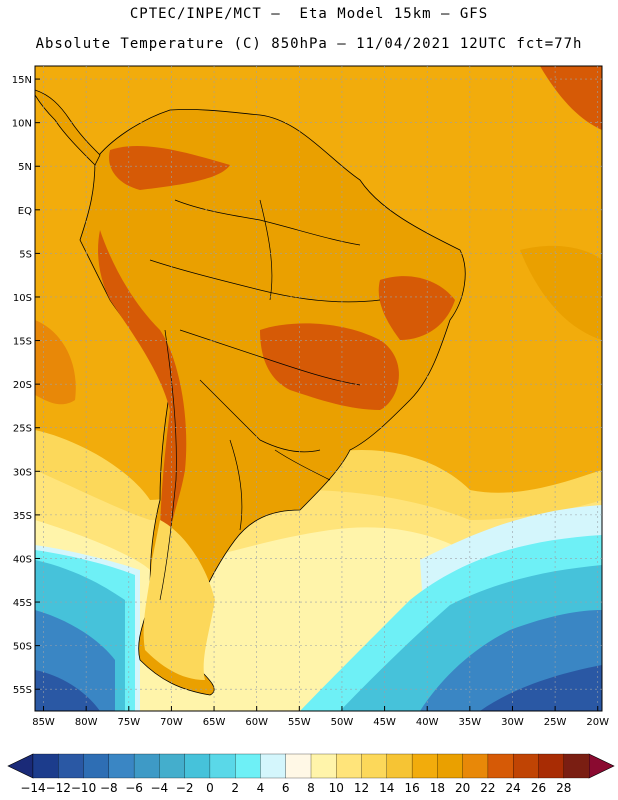  Describe the element at coordinates (22, 690) in the screenshot. I see `lat-label: 55S` at that location.